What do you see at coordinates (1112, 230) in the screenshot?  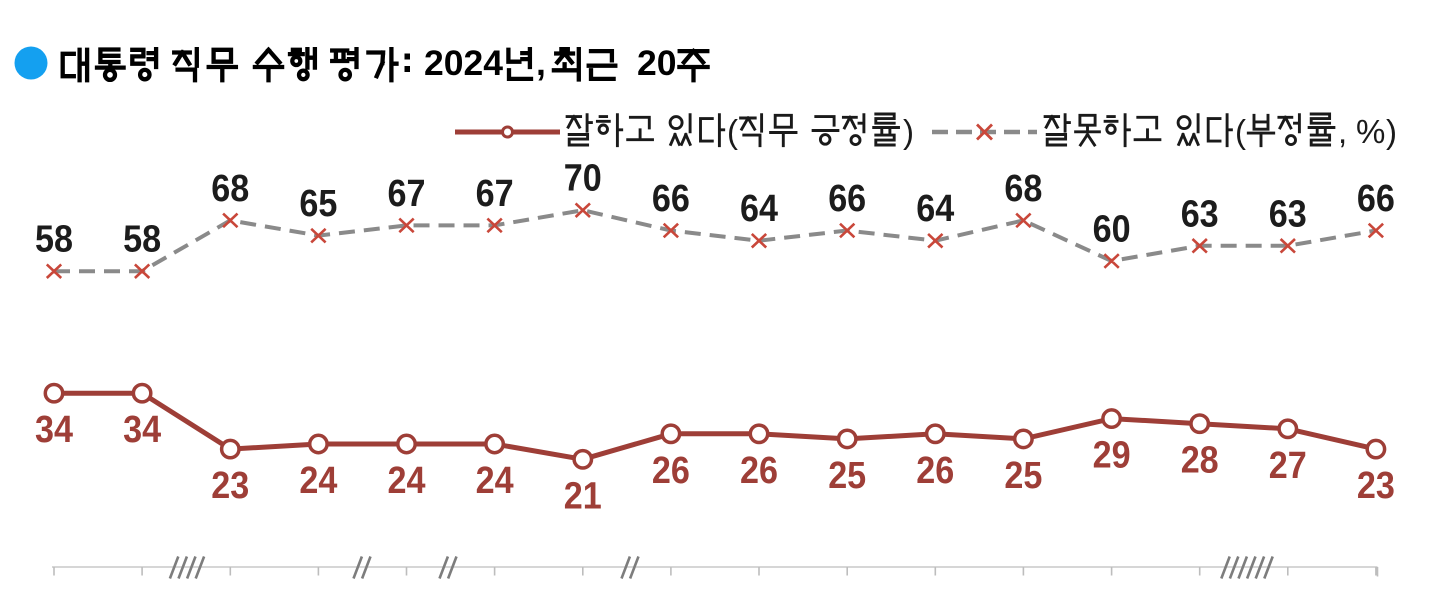 I see `svg-text: 60` at bounding box center [1112, 230].